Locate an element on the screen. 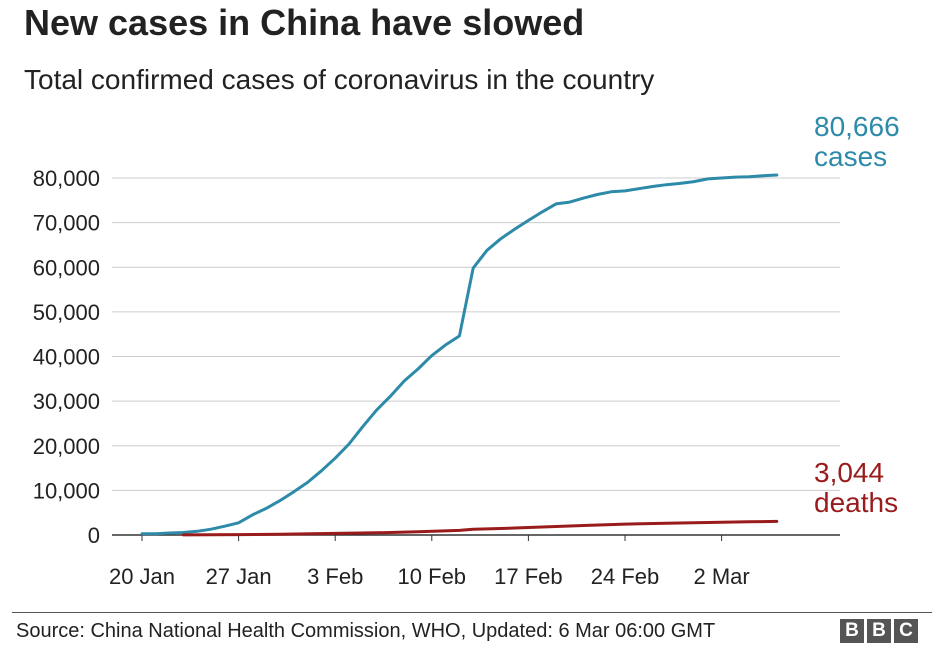 The width and height of the screenshot is (944, 660). footer-divider is located at coordinates (472, 612).